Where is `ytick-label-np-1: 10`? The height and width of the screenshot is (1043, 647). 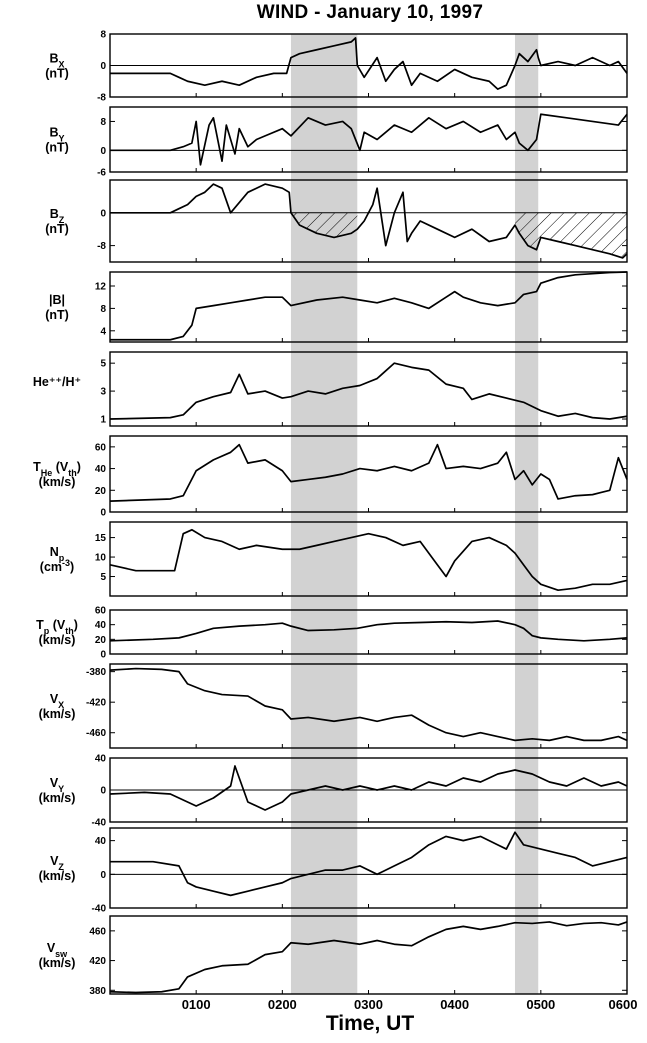 ytick-label-np-1: 10 is located at coordinates (101, 558).